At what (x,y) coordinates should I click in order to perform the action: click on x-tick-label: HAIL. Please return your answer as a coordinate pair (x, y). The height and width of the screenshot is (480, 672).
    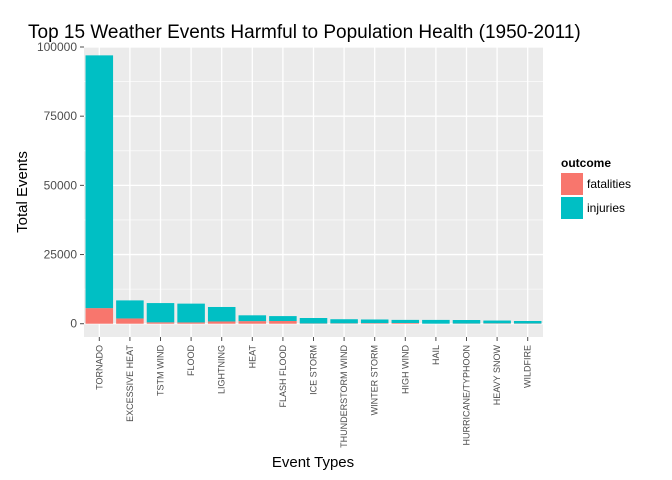
    Looking at the image, I should click on (436, 355).